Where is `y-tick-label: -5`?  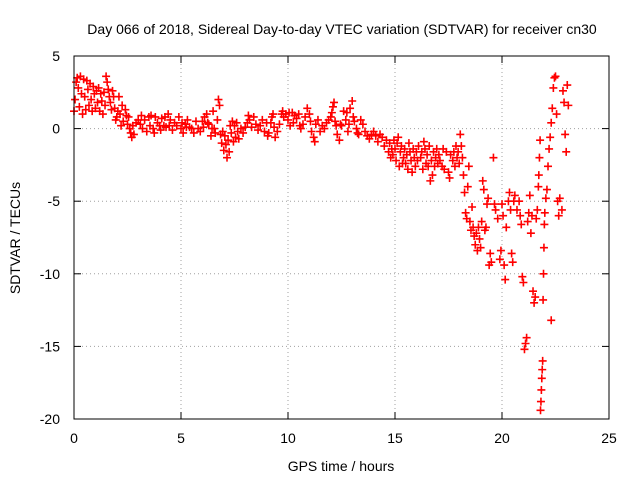
y-tick-label: -5 is located at coordinates (54, 201).